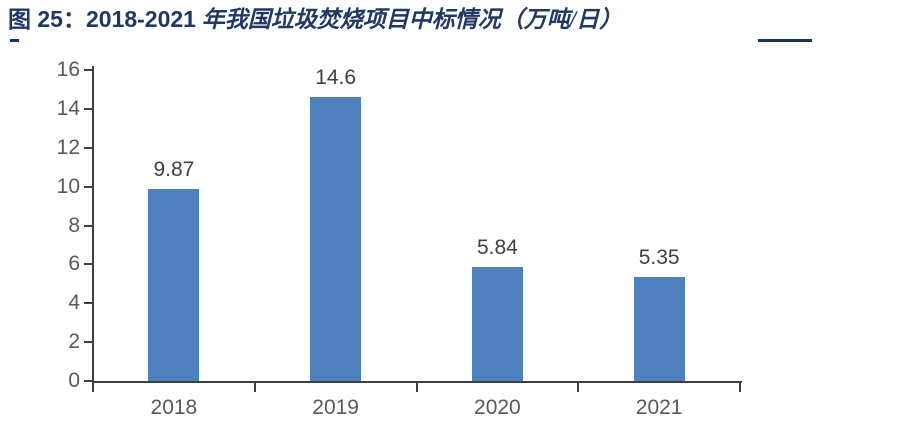 The width and height of the screenshot is (904, 443). I want to click on x-axis-line, so click(417, 382).